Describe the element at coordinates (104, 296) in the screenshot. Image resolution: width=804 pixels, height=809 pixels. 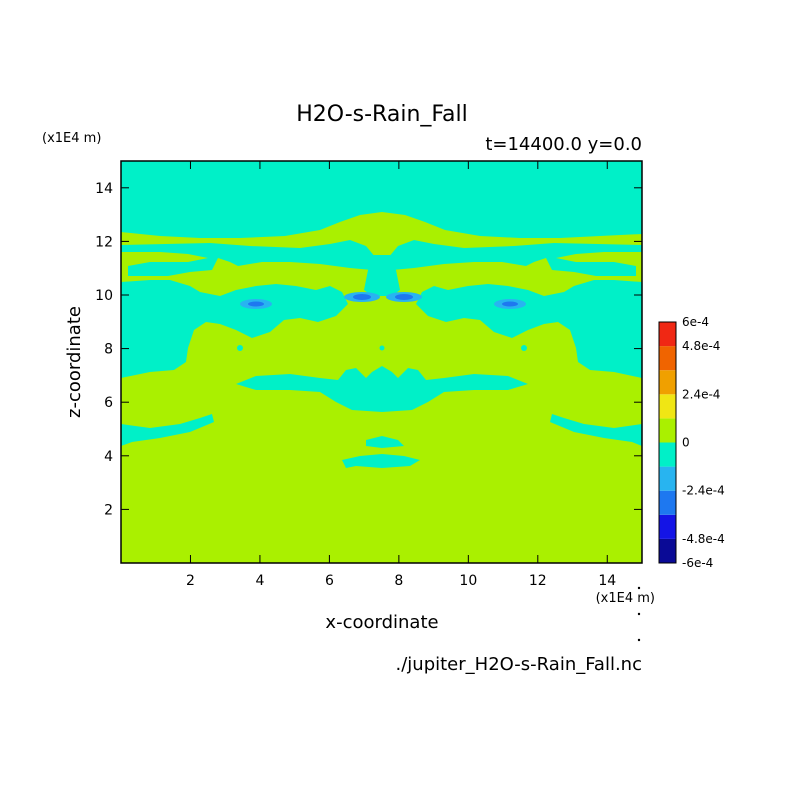
I see `y-tick-label: 10` at that location.